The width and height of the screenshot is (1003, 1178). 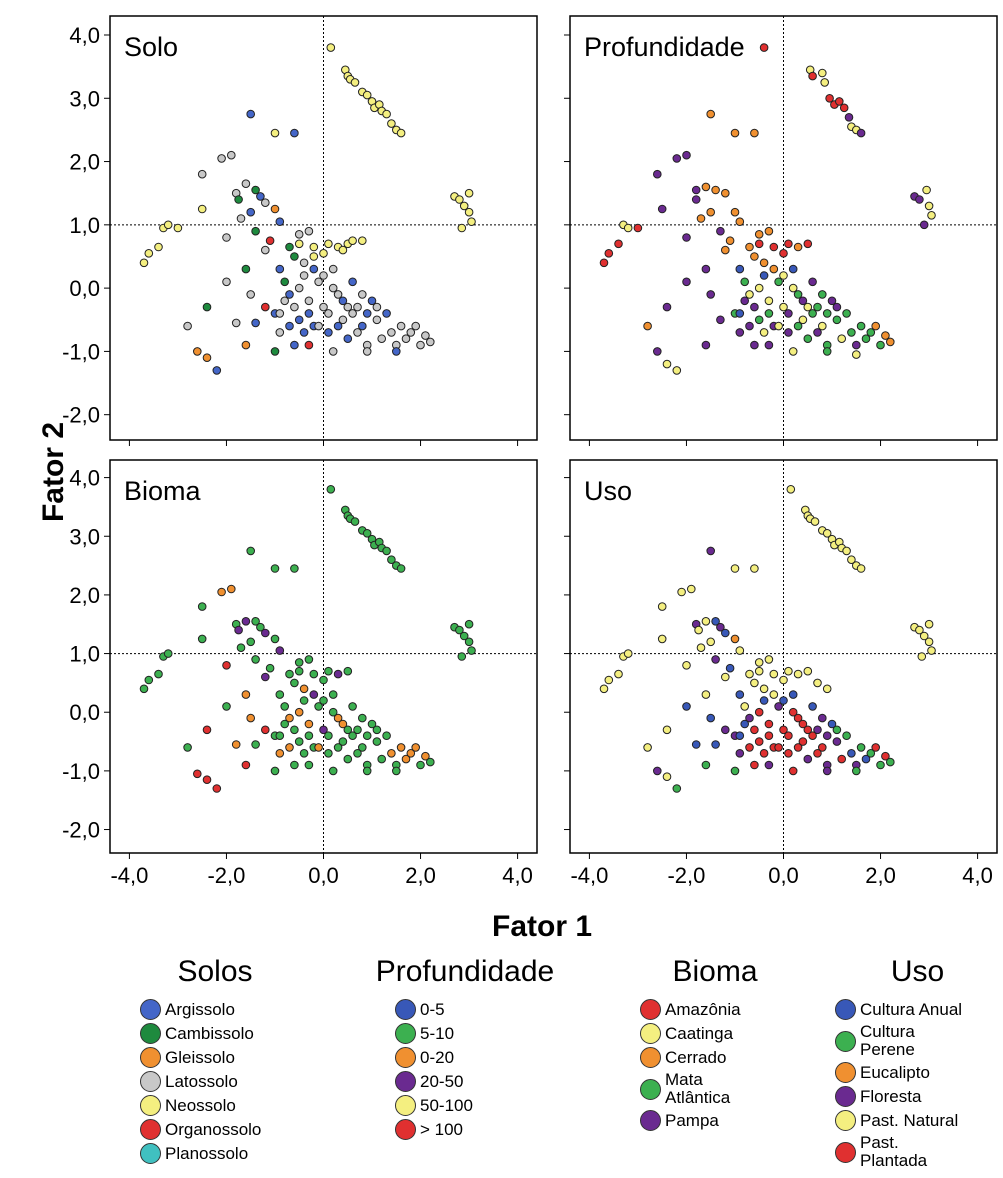 I want to click on y-tick-label: 4,0, so click(x=84, y=35).